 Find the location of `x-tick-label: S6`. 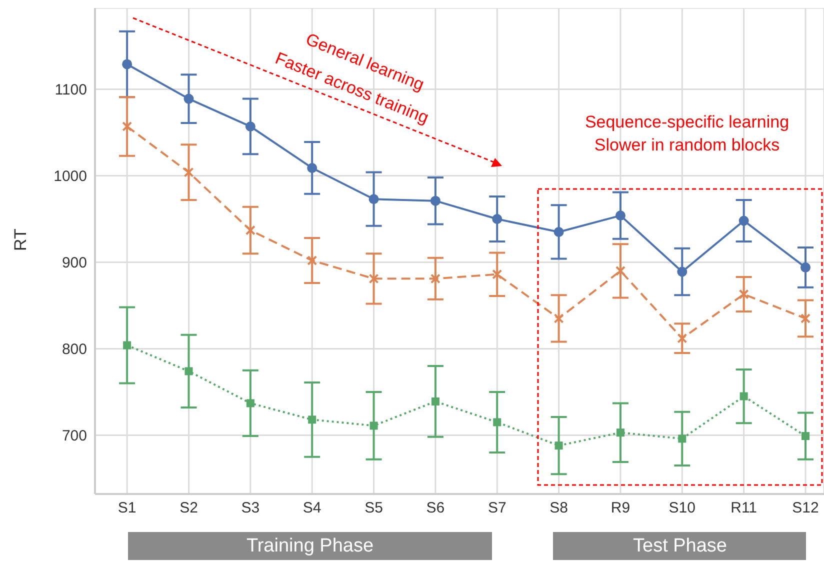

x-tick-label: S6 is located at coordinates (435, 508).